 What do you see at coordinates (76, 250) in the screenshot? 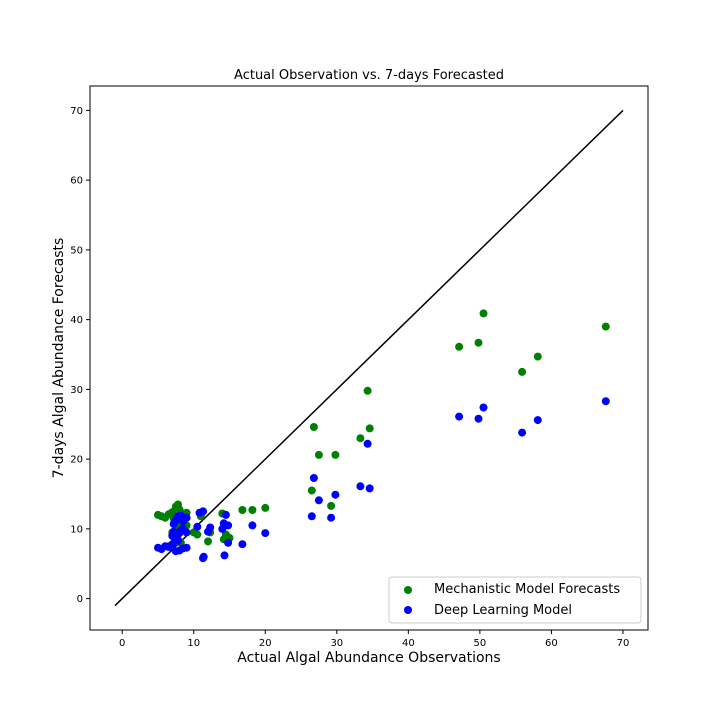
I see `y-tick-label-50: 50` at bounding box center [76, 250].